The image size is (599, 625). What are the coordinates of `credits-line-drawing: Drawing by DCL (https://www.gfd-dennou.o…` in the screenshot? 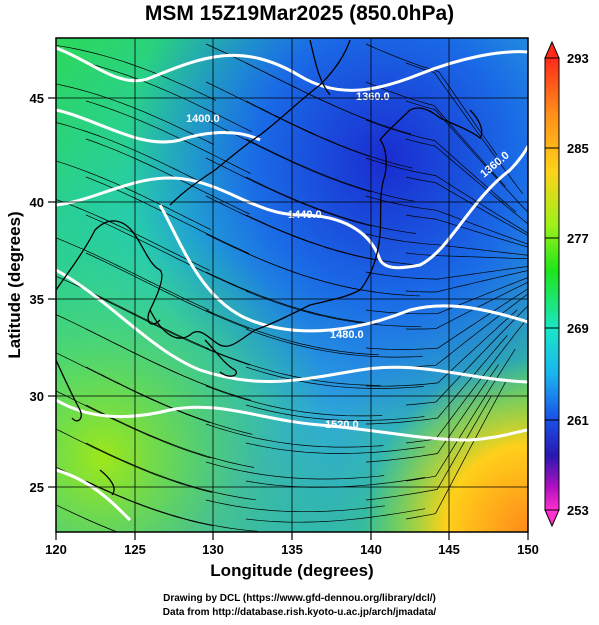 It's located at (299, 598).